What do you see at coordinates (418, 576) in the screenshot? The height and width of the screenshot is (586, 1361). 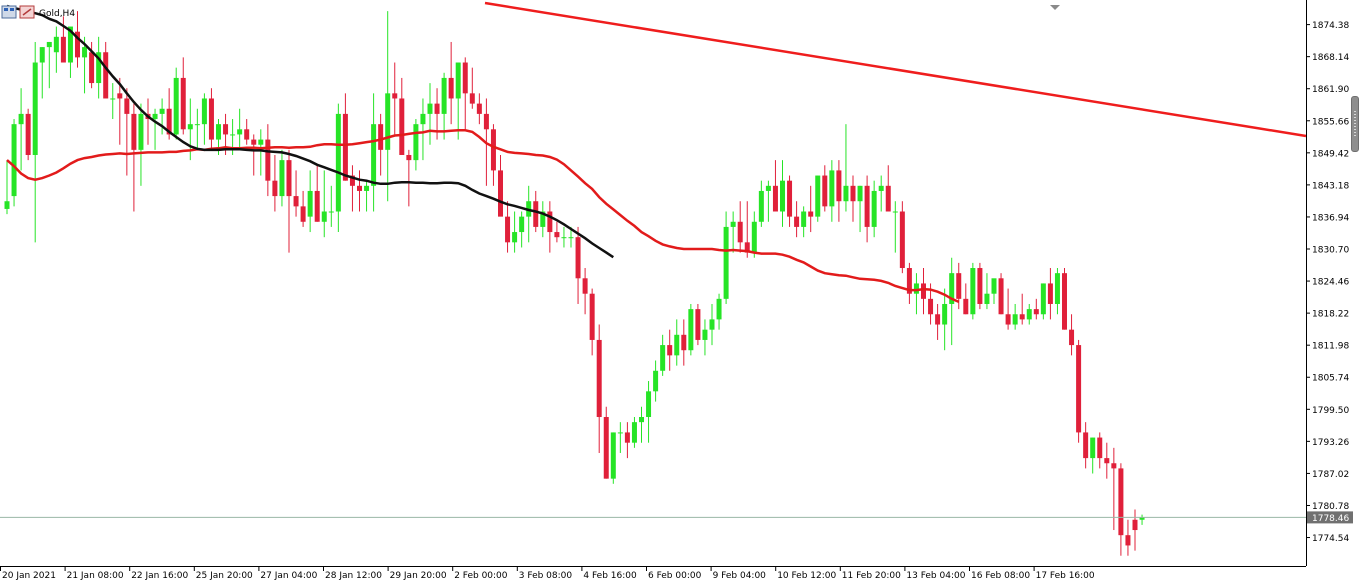 I see `time-tick-label: 29 Jan 20:00` at bounding box center [418, 576].